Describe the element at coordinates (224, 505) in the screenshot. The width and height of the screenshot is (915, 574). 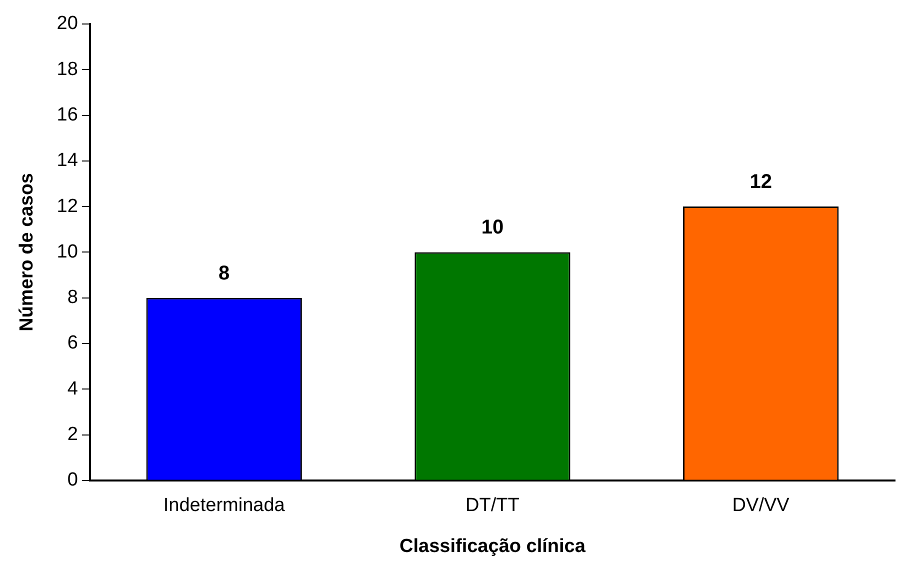
I see `x-tick-label: Indeterminada` at that location.